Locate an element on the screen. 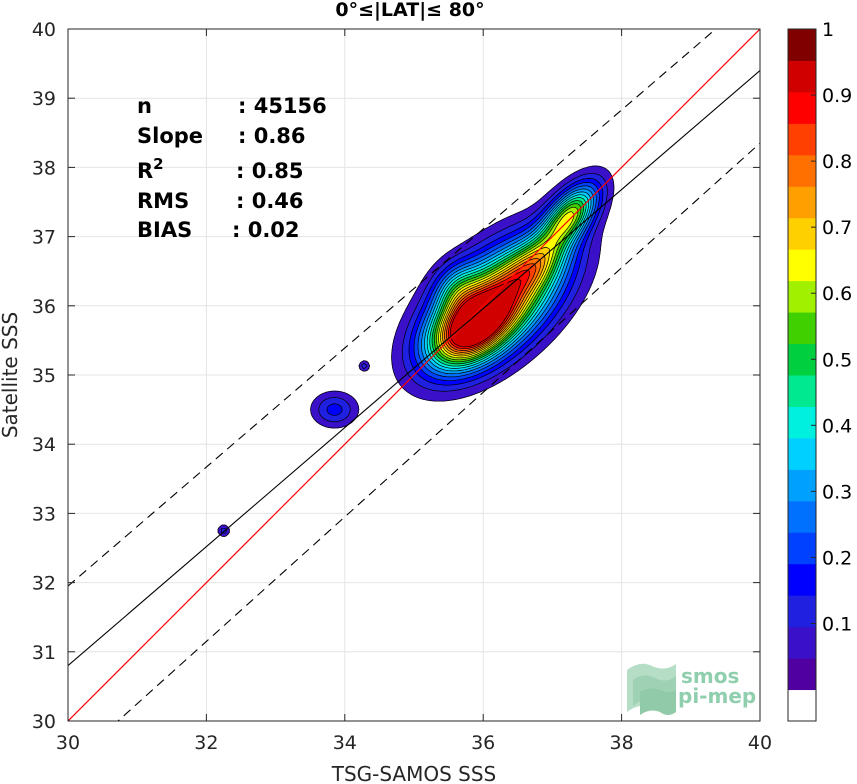 The image size is (857, 784). logo-line1: smos is located at coordinates (710, 676).